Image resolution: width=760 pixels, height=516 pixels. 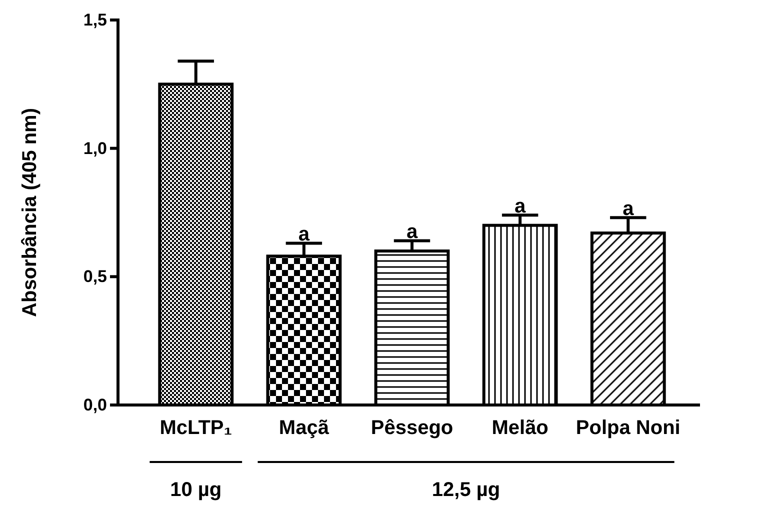 I want to click on x-tick-label: Polpa Noni, so click(x=628, y=428).